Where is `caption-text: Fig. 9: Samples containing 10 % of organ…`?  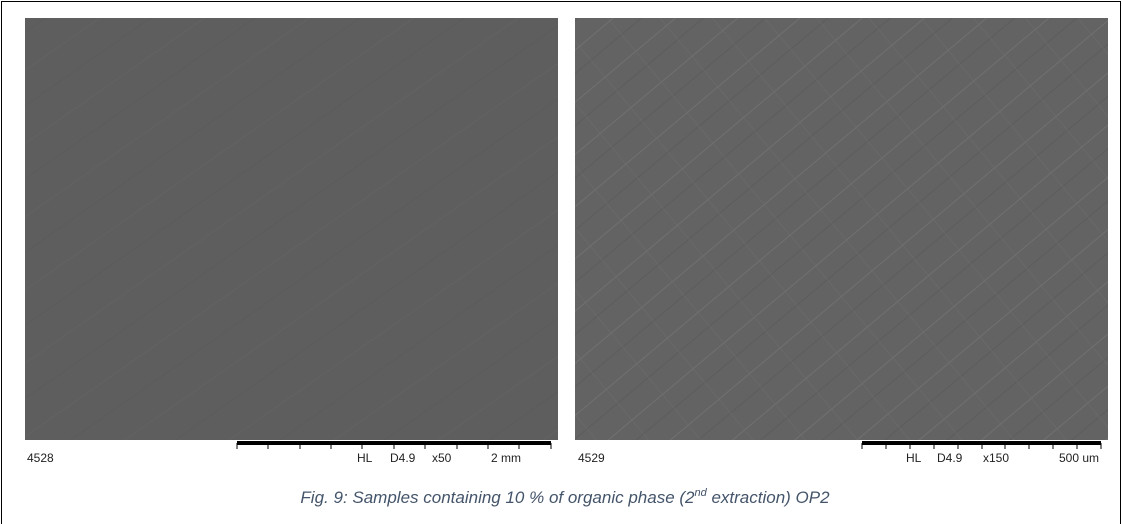 caption-text: Fig. 9: Samples containing 10 % of organ… is located at coordinates (497, 497).